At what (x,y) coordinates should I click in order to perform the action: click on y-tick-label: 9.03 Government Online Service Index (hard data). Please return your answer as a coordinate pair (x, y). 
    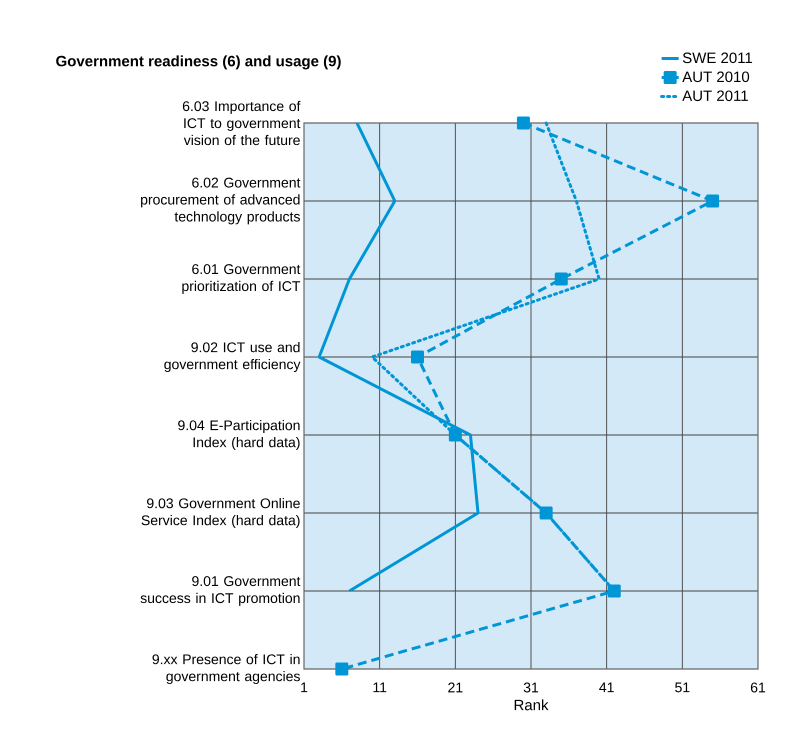
    Looking at the image, I should click on (221, 513).